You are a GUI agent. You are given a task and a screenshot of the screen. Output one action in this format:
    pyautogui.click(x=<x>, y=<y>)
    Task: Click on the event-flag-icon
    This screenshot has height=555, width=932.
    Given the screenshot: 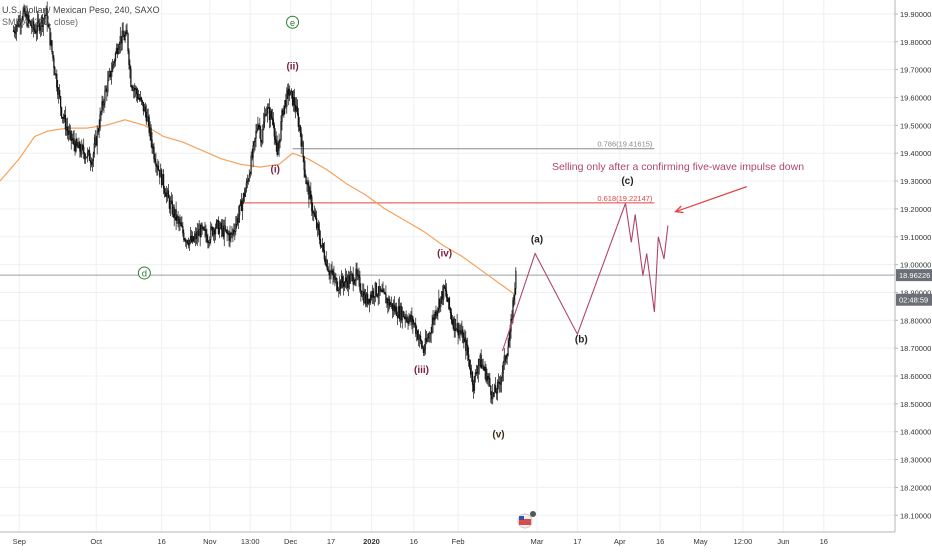 What is the action you would take?
    pyautogui.click(x=526, y=520)
    